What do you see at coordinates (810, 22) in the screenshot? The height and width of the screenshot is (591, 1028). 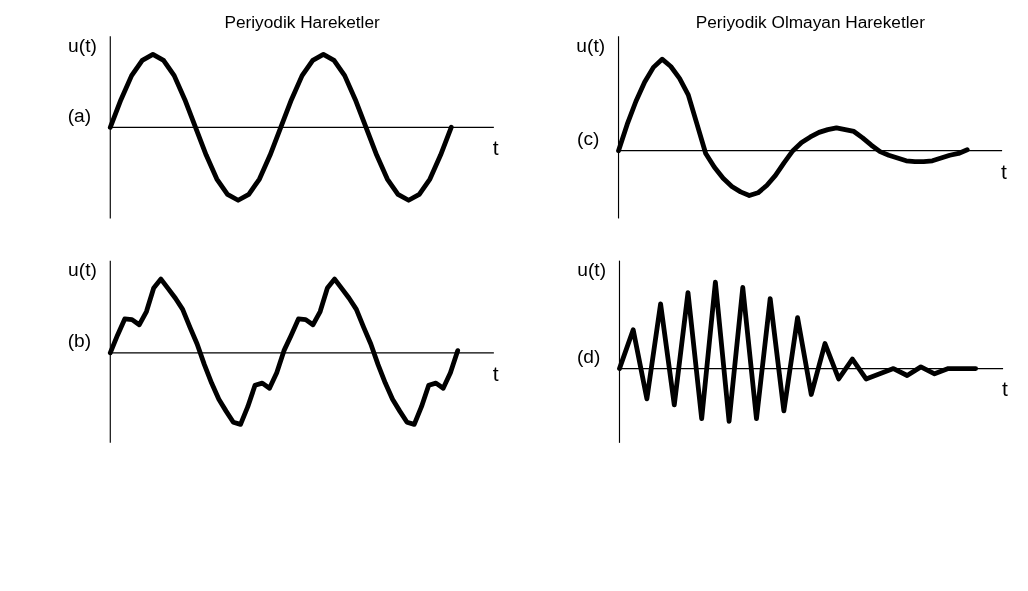 I see `chart-title: Periyodik Olmayan Hareketler` at bounding box center [810, 22].